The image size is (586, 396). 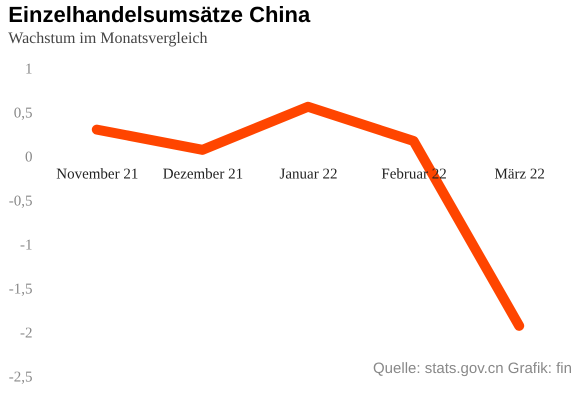 What do you see at coordinates (472, 368) in the screenshot?
I see `annotation: Quelle: stats.gov.cn Grafik: fin` at bounding box center [472, 368].